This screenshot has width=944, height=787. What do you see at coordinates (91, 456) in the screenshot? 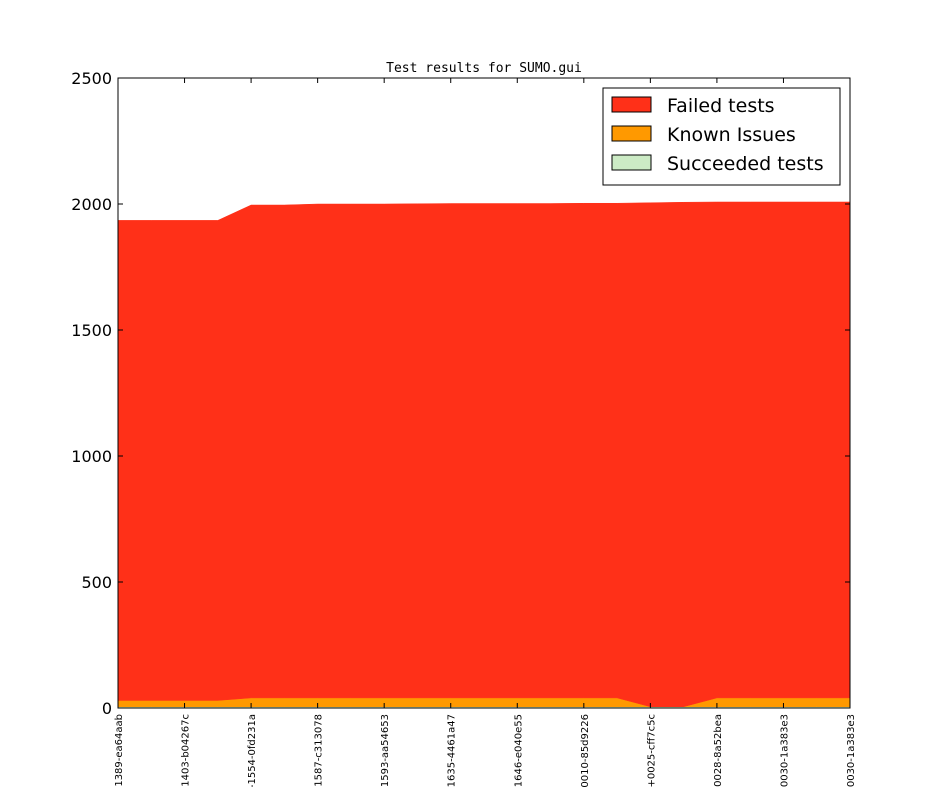
I see `y-tick-label: 1000` at bounding box center [91, 456].